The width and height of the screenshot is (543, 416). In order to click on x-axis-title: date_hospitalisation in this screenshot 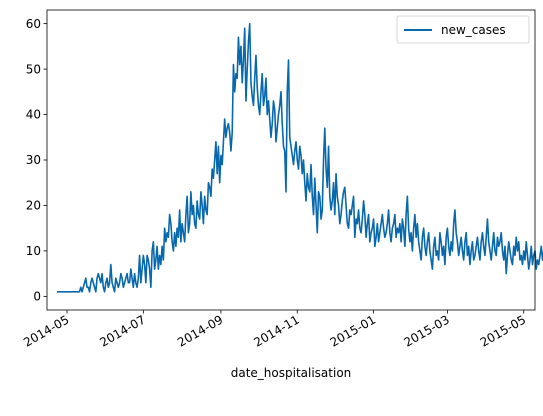, I will do `click(291, 373)`.